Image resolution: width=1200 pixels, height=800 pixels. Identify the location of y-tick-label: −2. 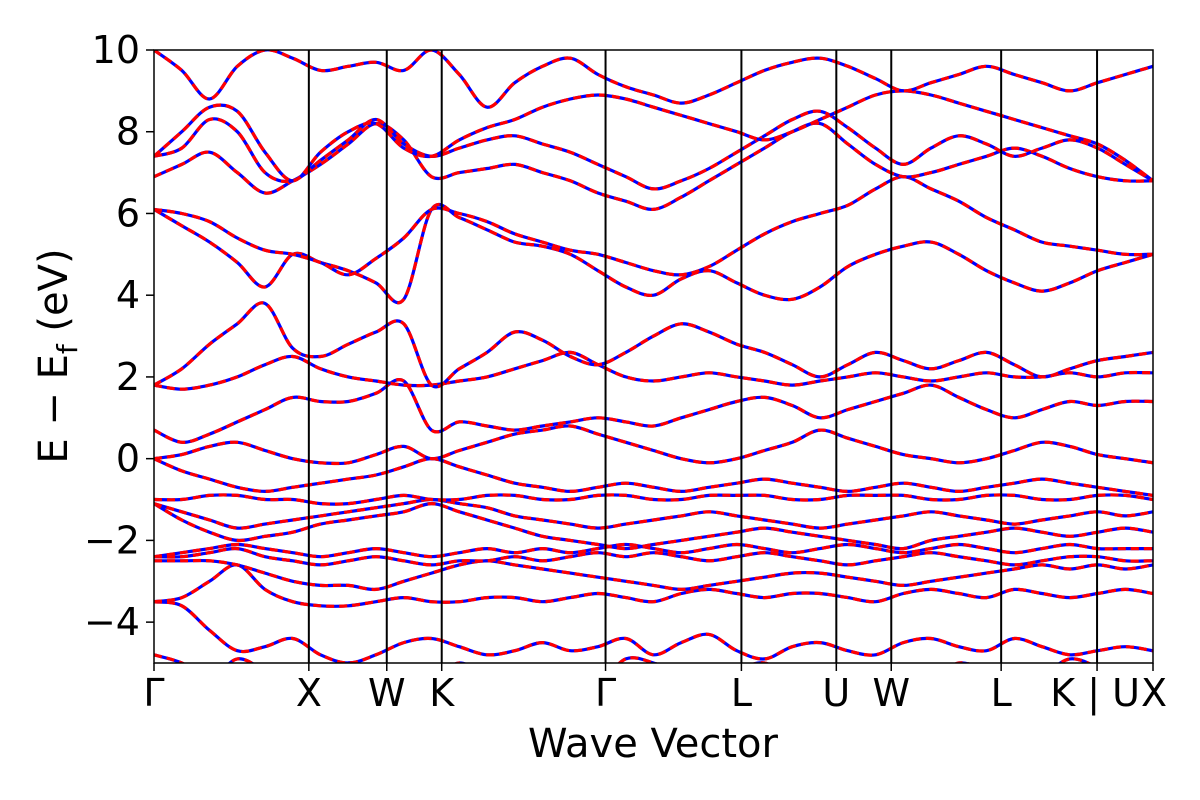
(112, 540).